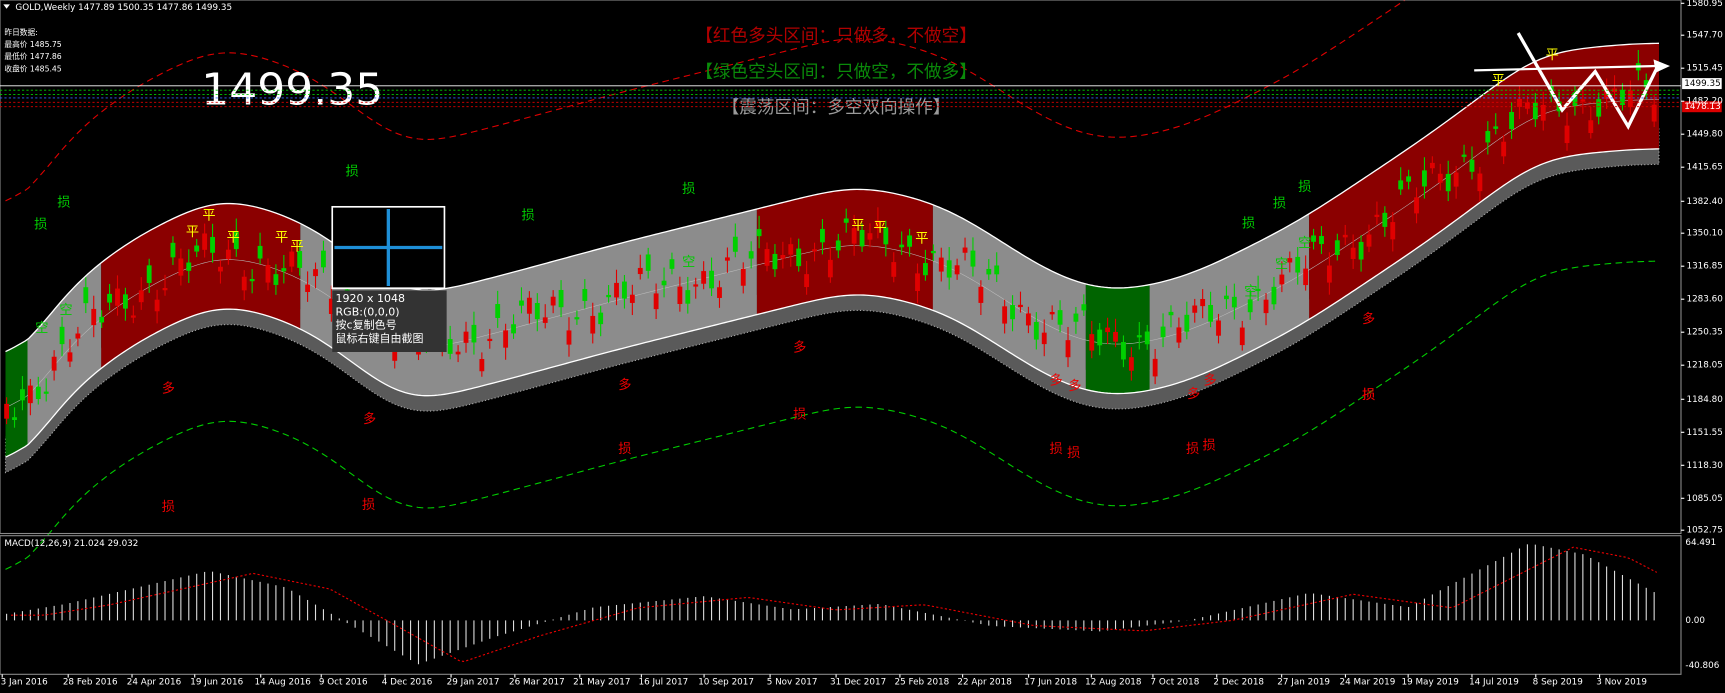 Image resolution: width=1725 pixels, height=693 pixels. What do you see at coordinates (473, 683) in the screenshot?
I see `date-axis-label: 29 Jan 2017` at bounding box center [473, 683].